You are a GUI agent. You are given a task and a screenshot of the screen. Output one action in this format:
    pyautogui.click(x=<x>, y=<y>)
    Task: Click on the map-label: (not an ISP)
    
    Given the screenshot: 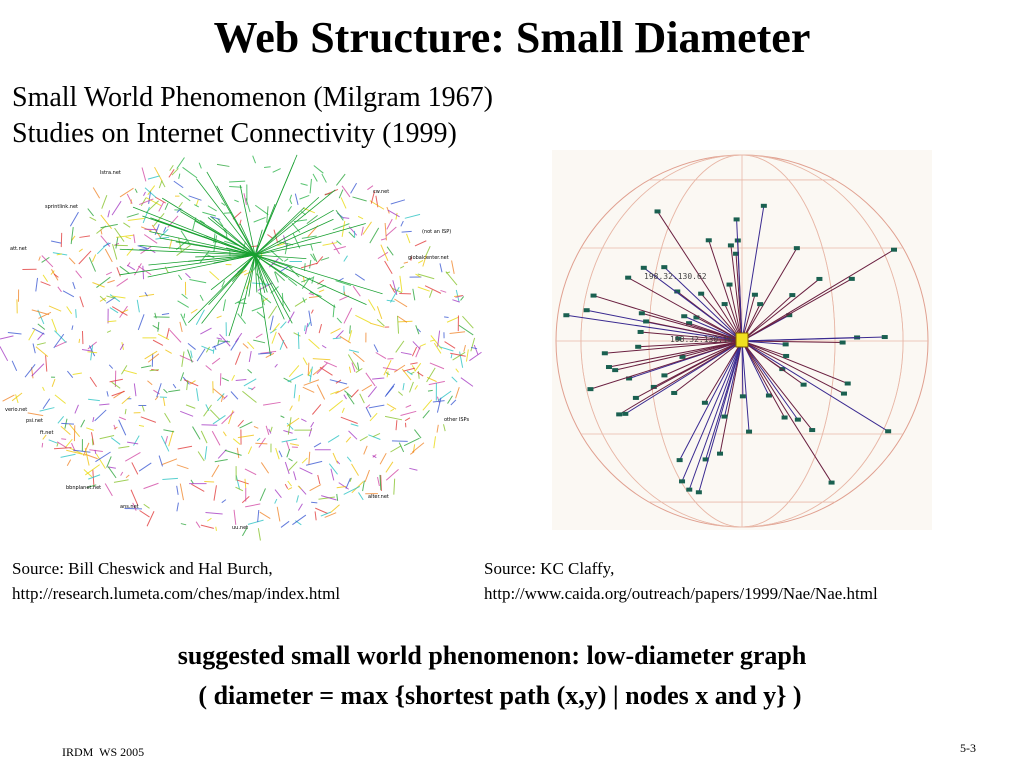 What is the action you would take?
    pyautogui.click(x=436, y=232)
    